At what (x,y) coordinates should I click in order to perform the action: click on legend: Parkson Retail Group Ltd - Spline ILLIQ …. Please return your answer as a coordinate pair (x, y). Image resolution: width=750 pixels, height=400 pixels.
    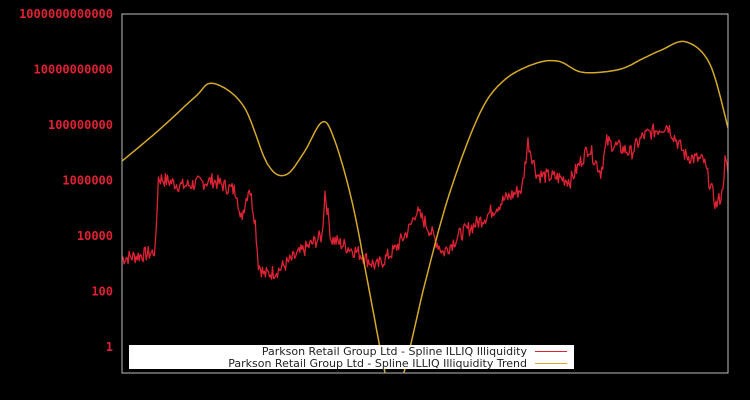
    Looking at the image, I should click on (351, 357).